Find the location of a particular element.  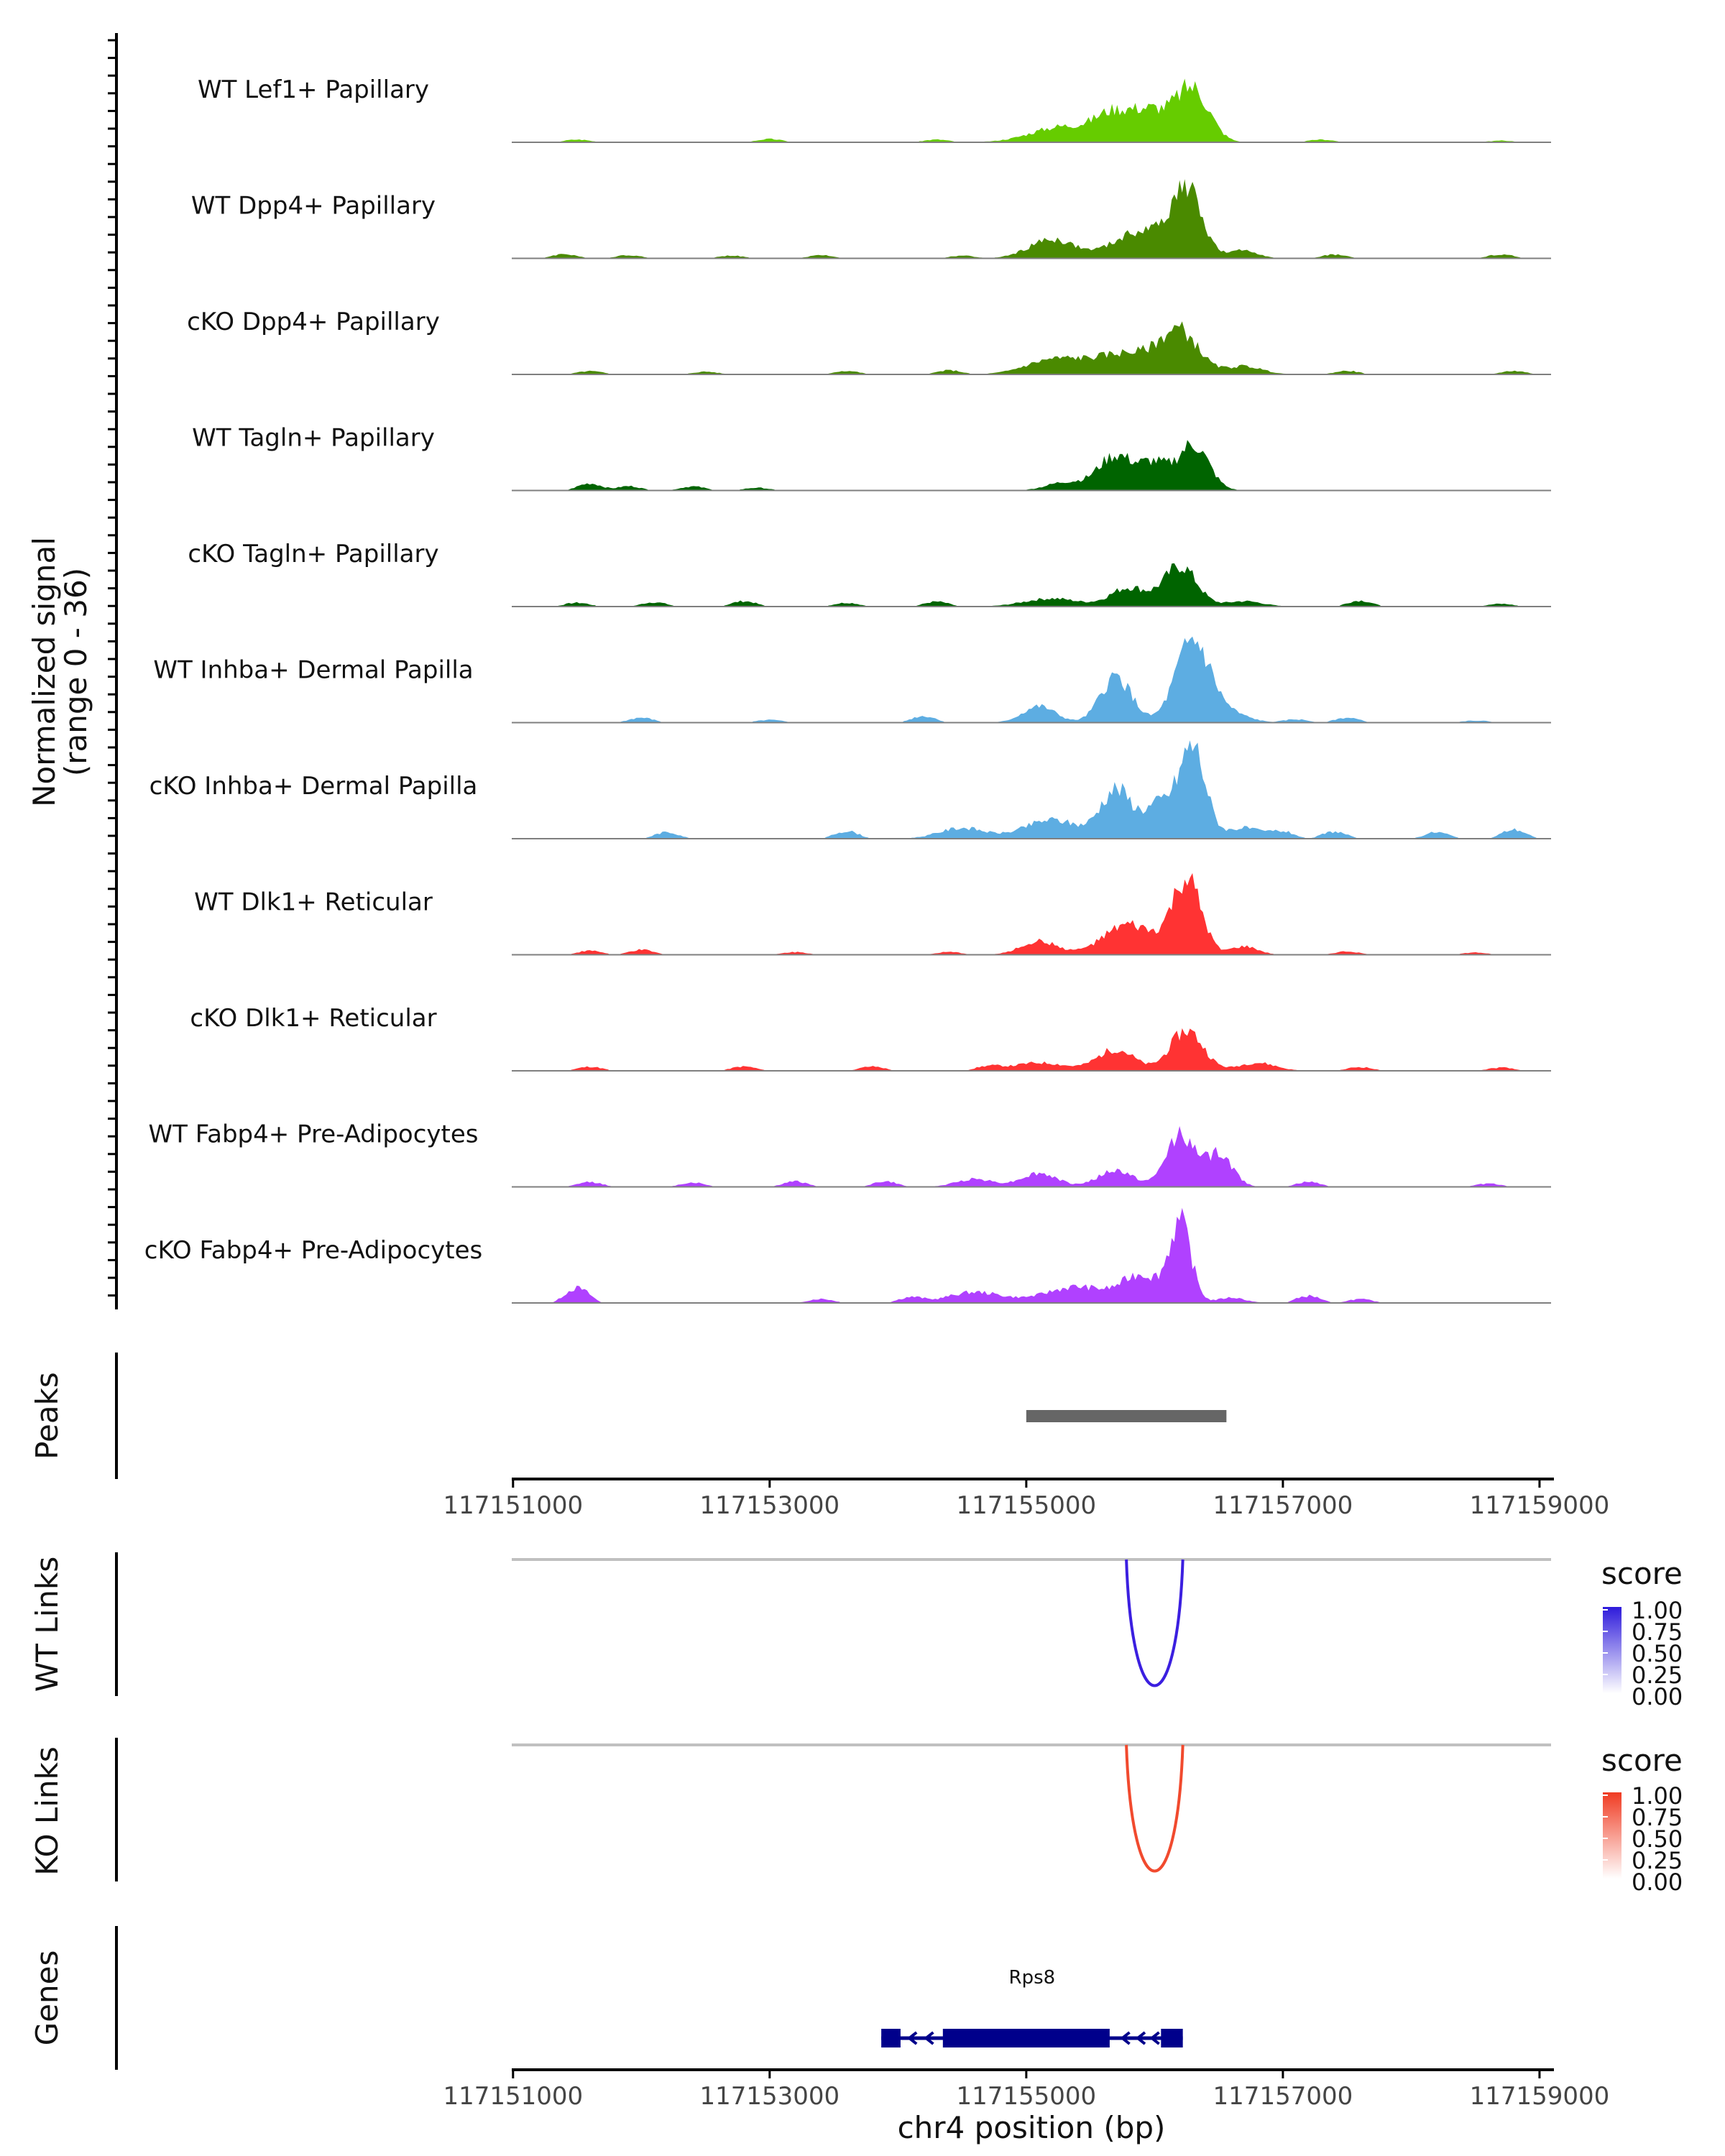

wt-score-legend: score 1.000.750.500.250.00 is located at coordinates (1642, 1633).